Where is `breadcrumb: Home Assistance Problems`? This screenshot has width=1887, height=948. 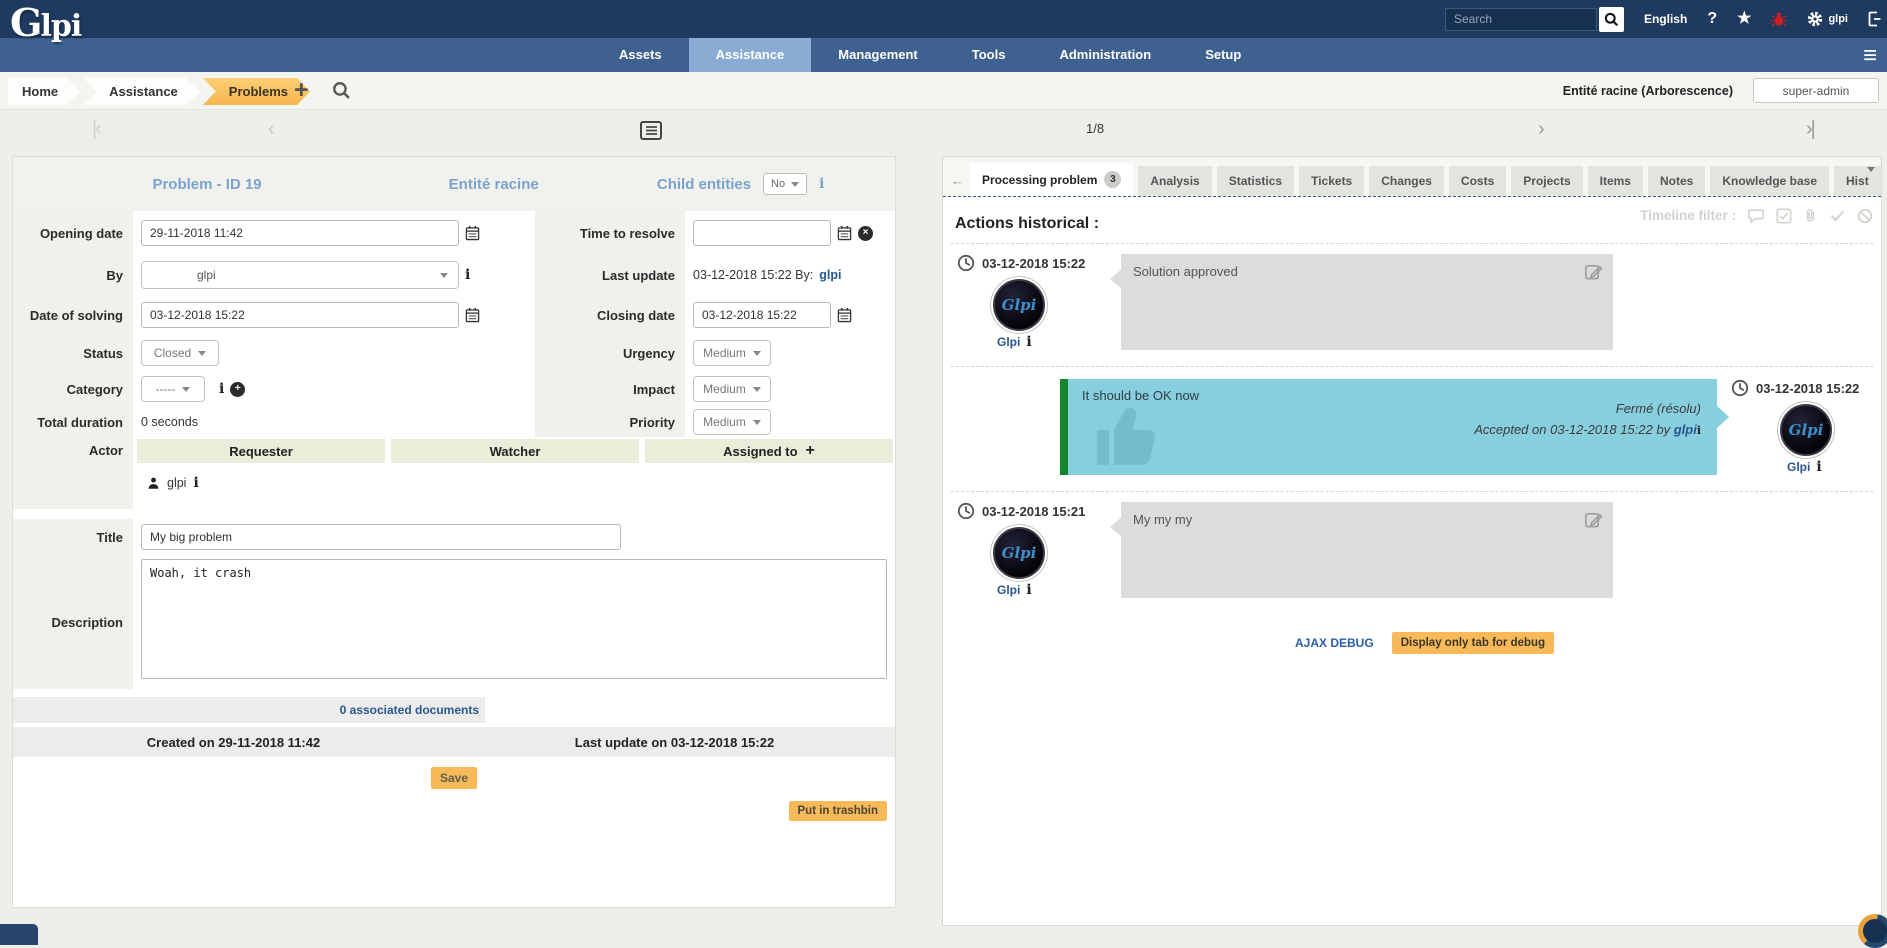
breadcrumb: Home Assistance Problems is located at coordinates (160, 91).